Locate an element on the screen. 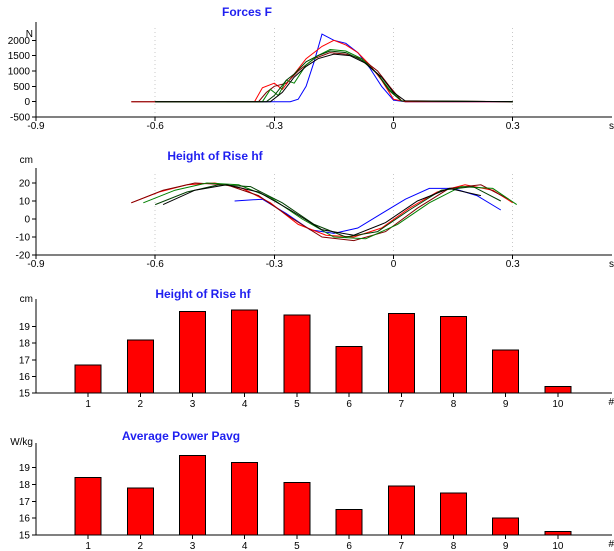 This screenshot has width=614, height=551. y-tick-label: -20 is located at coordinates (23, 256).